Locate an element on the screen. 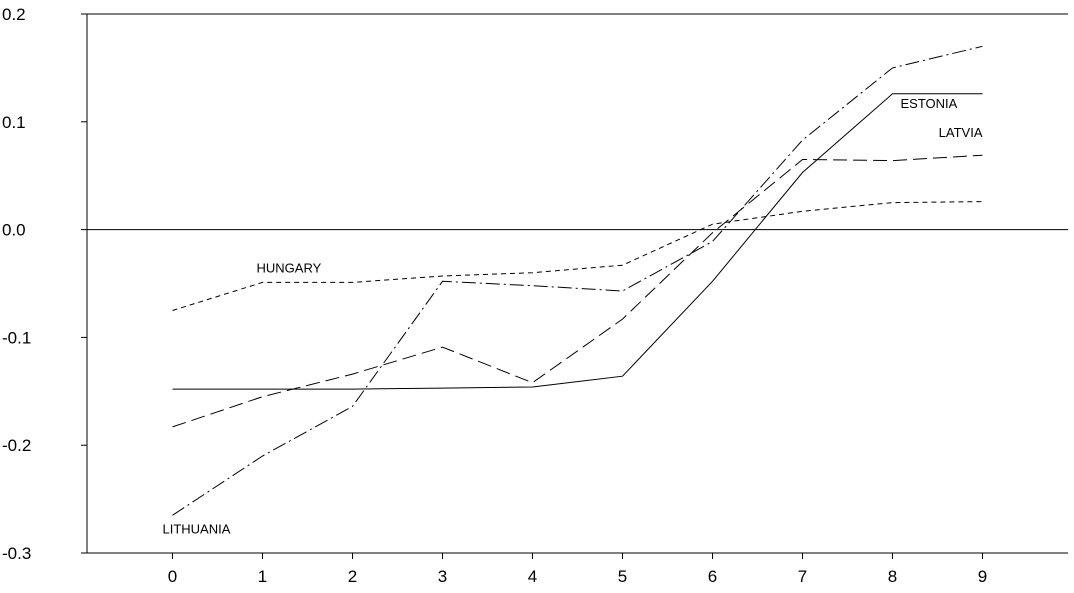 The height and width of the screenshot is (593, 1074). y-tick-label: 0.1 is located at coordinates (14, 122).